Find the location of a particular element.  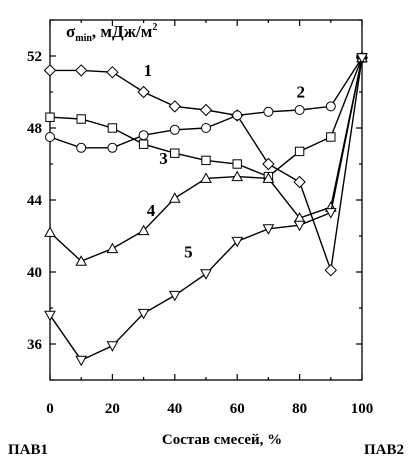

x-tick-label: 20 is located at coordinates (112, 409).